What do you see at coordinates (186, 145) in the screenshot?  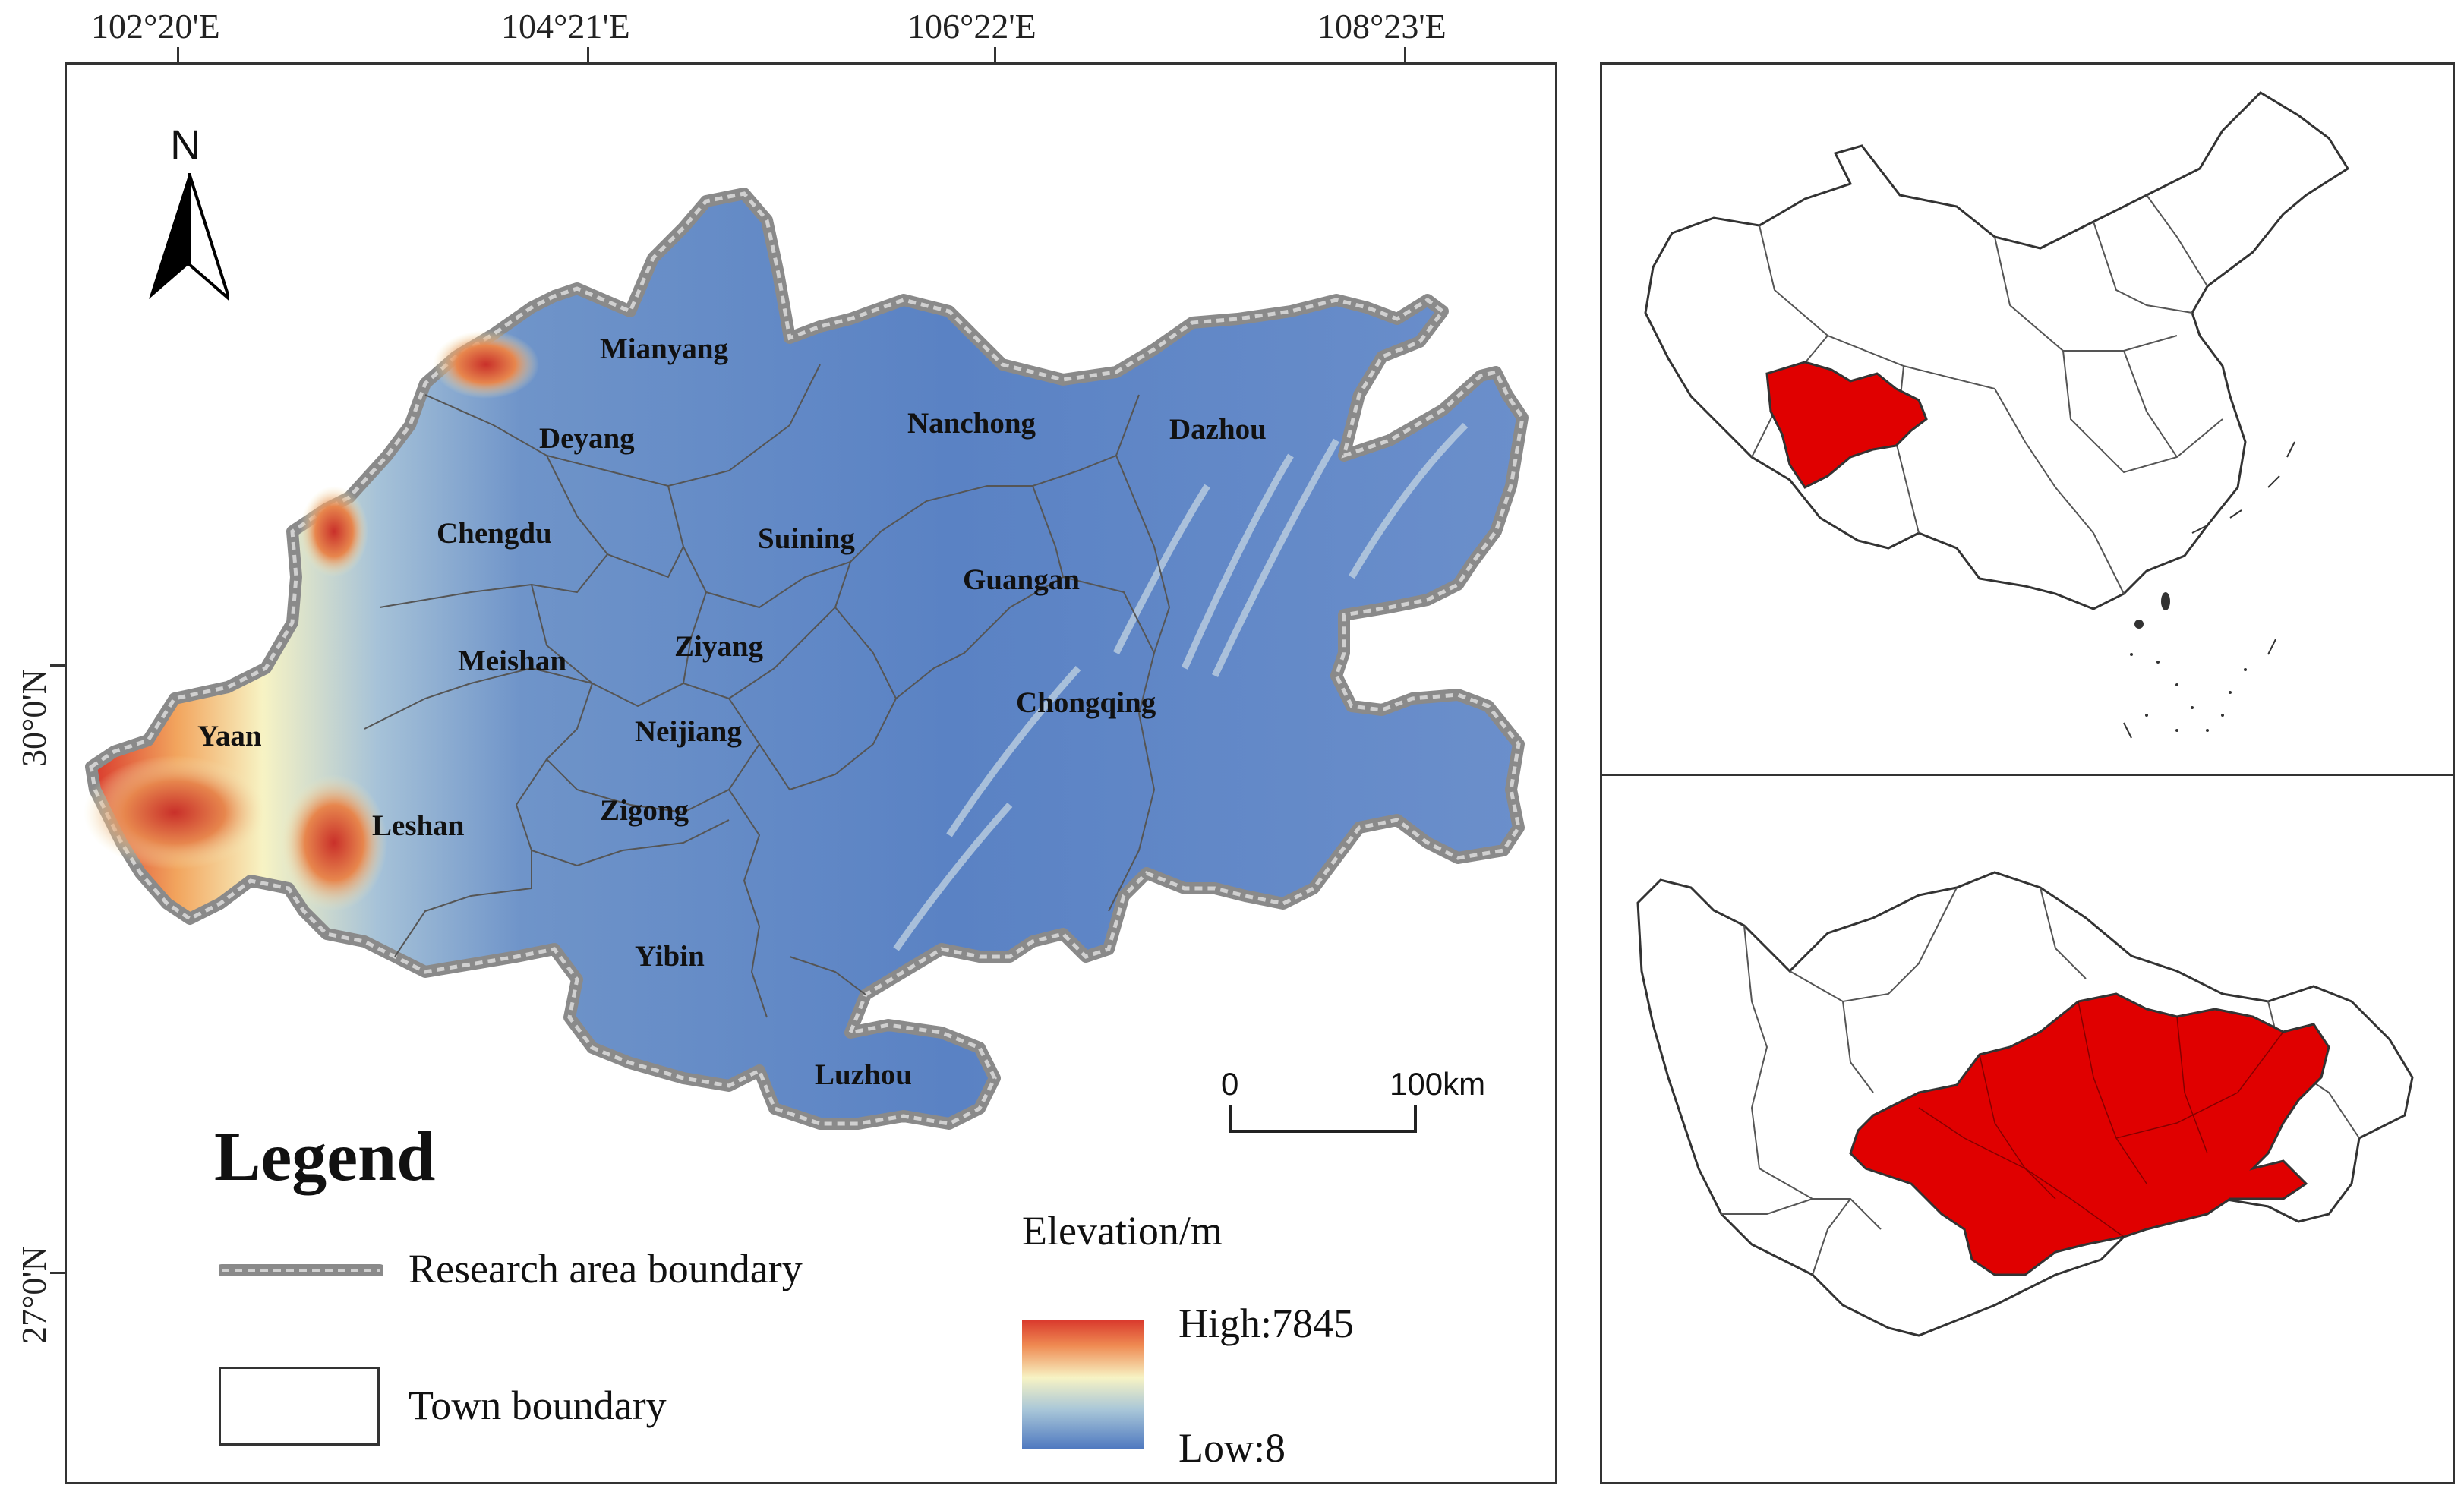 I see `north-label: N` at bounding box center [186, 145].